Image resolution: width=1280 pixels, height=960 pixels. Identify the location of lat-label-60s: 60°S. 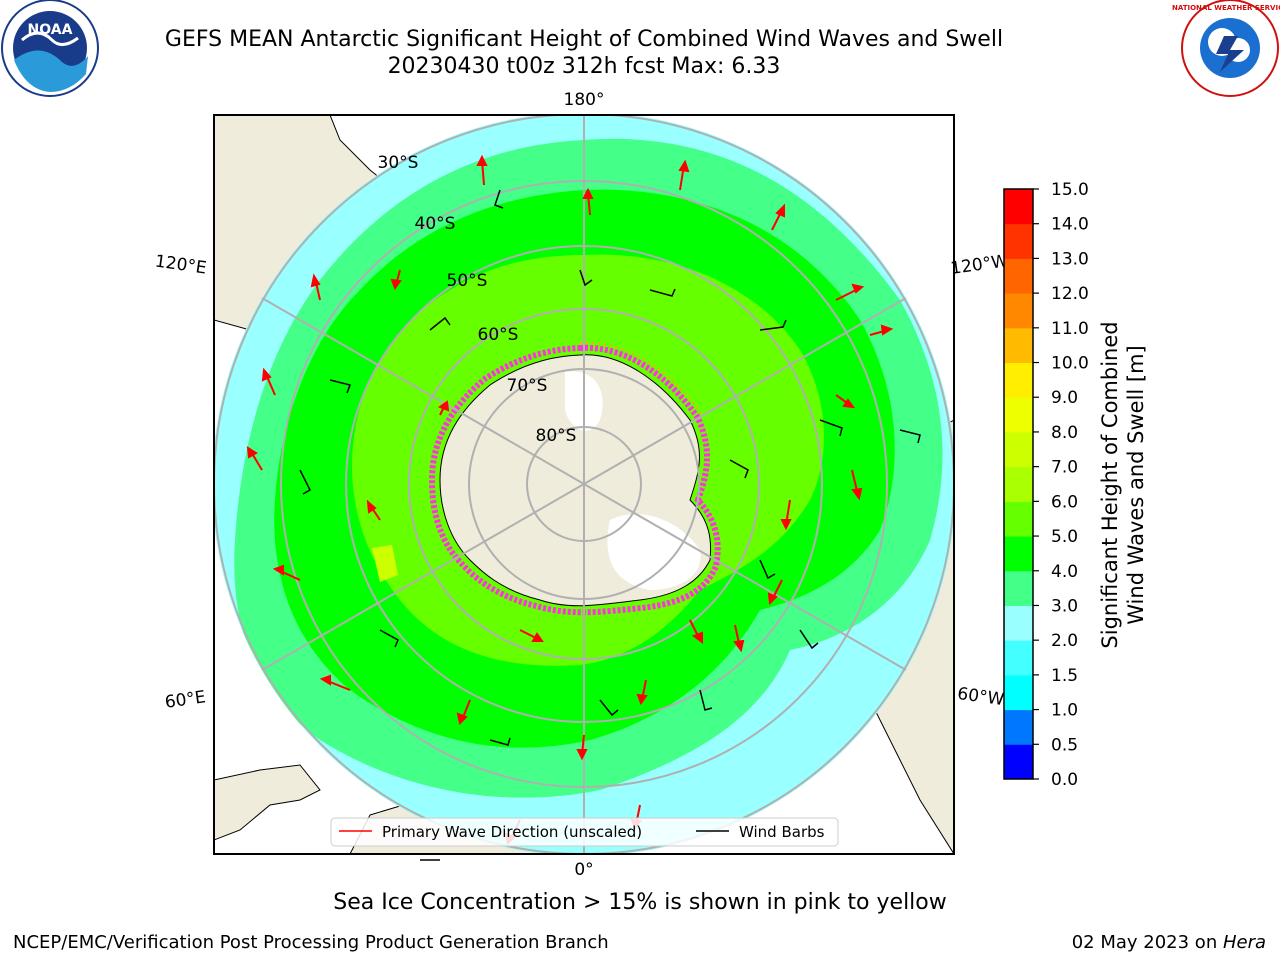
(498, 335).